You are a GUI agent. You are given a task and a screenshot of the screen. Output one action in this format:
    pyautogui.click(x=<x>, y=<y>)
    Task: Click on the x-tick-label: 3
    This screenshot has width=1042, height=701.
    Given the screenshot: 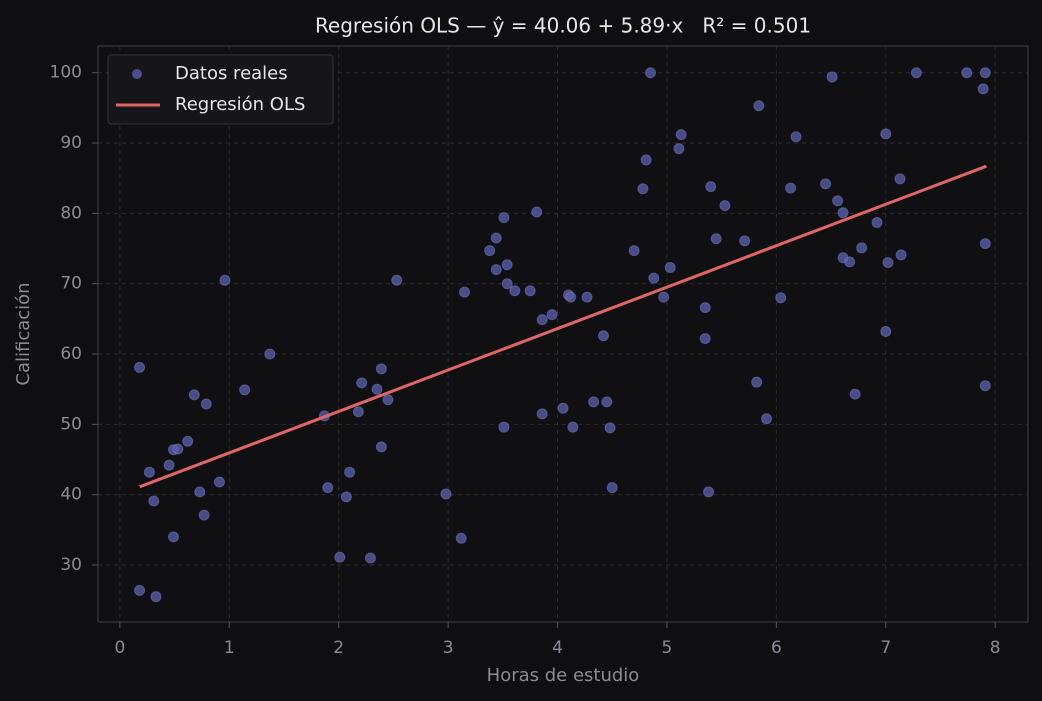 What is the action you would take?
    pyautogui.click(x=448, y=648)
    